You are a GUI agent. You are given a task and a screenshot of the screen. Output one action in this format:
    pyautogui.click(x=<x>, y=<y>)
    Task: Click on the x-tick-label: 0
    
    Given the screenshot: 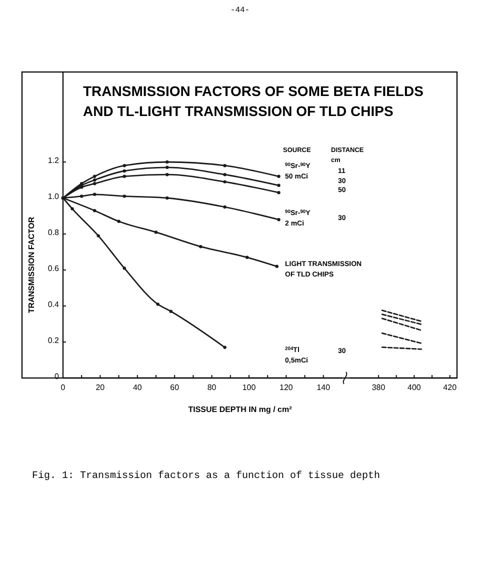 What is the action you would take?
    pyautogui.click(x=63, y=387)
    